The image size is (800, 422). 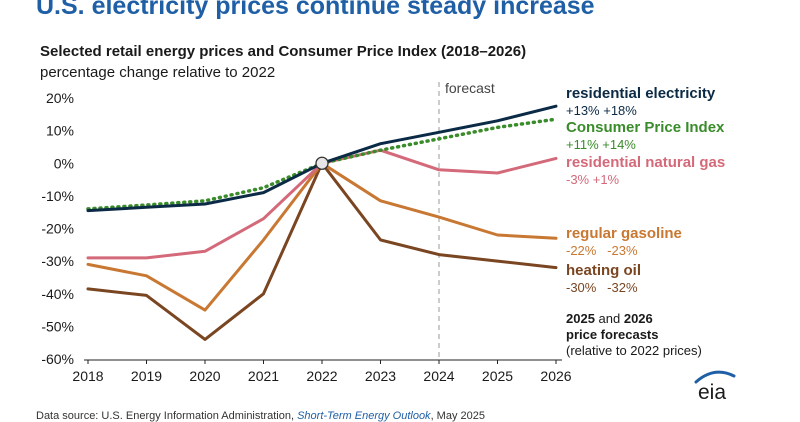 What do you see at coordinates (87, 376) in the screenshot?
I see `x-tick-label: 2018` at bounding box center [87, 376].